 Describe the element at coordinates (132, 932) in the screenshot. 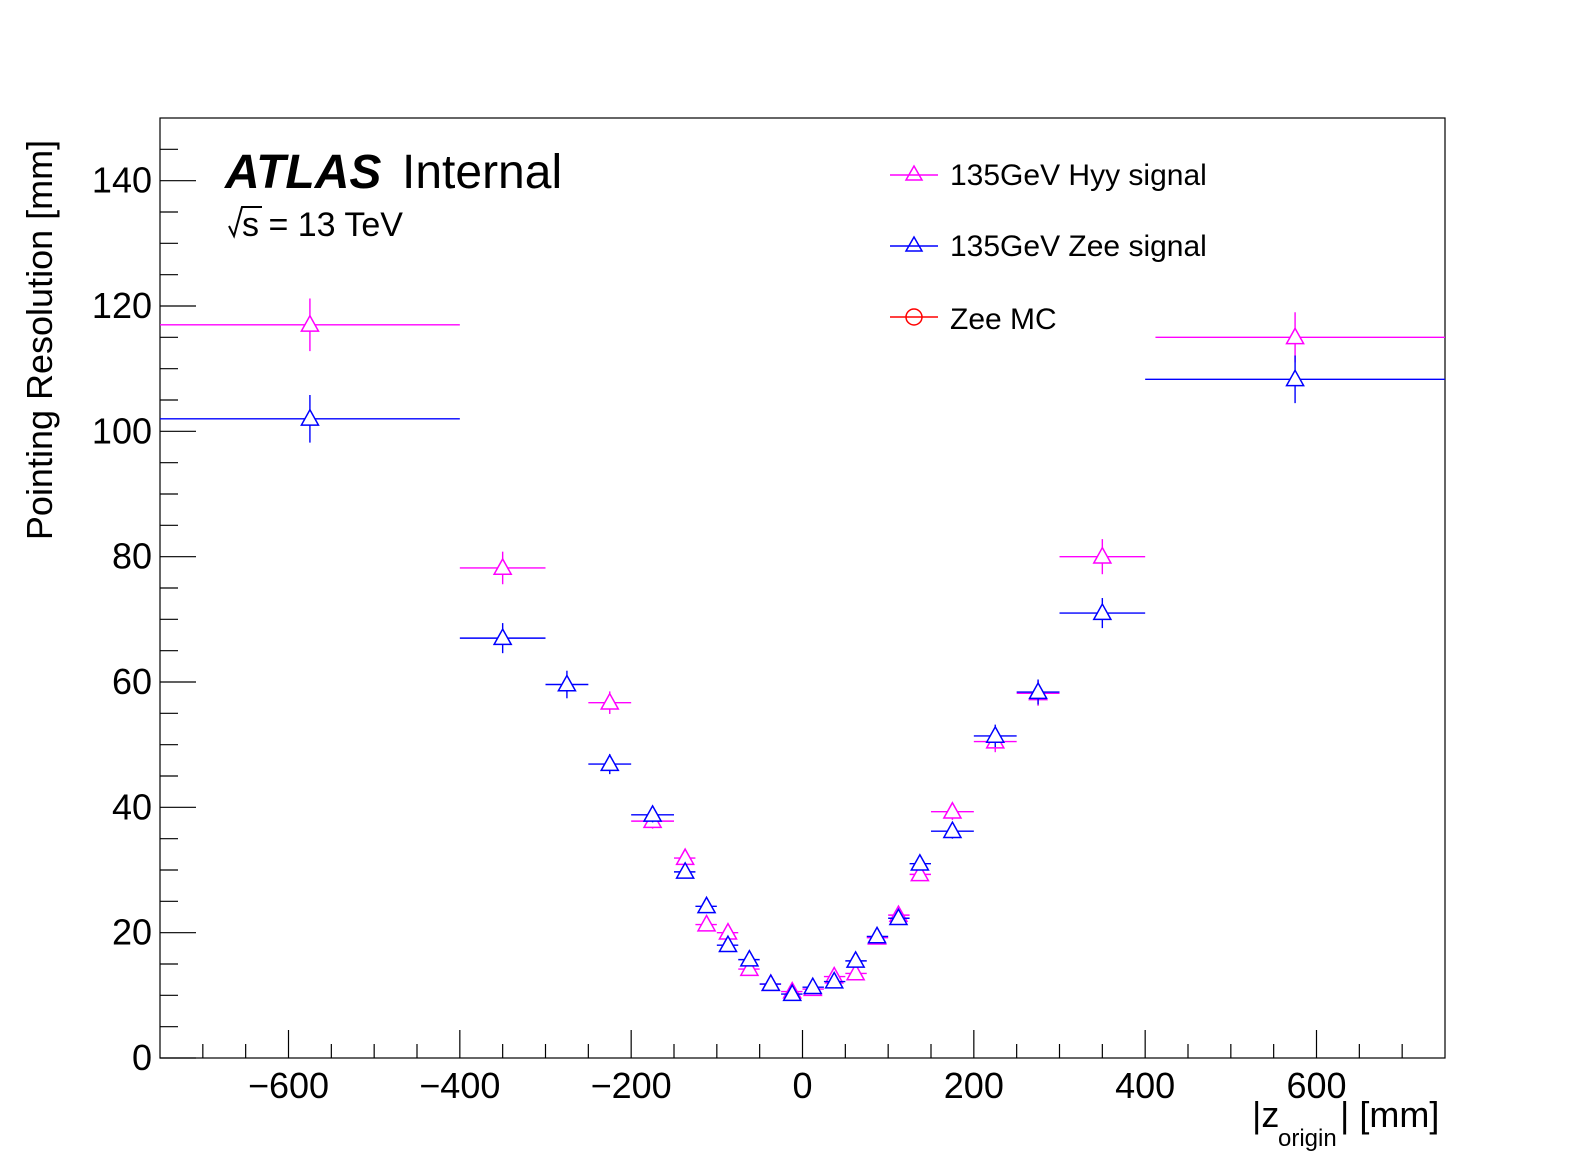

I see `y-tick-label: 20` at that location.